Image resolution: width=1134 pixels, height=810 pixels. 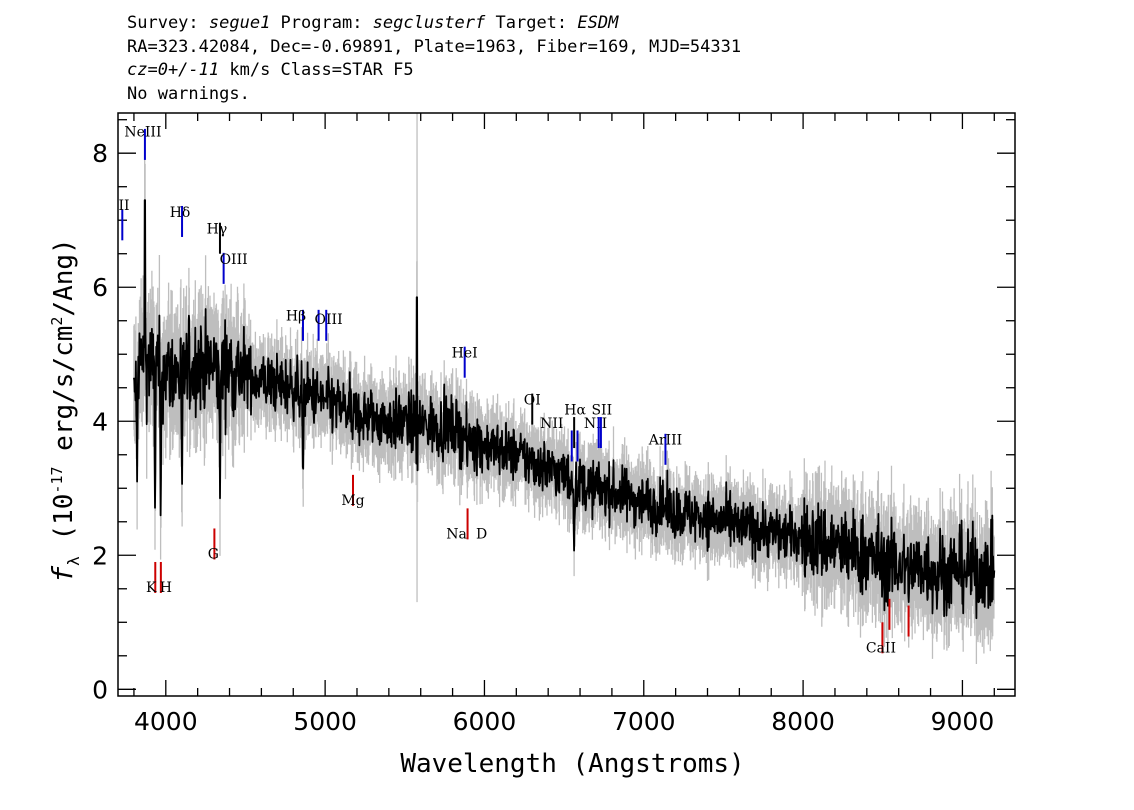 What do you see at coordinates (239, 23) in the screenshot?
I see `header-part: segue1` at bounding box center [239, 23].